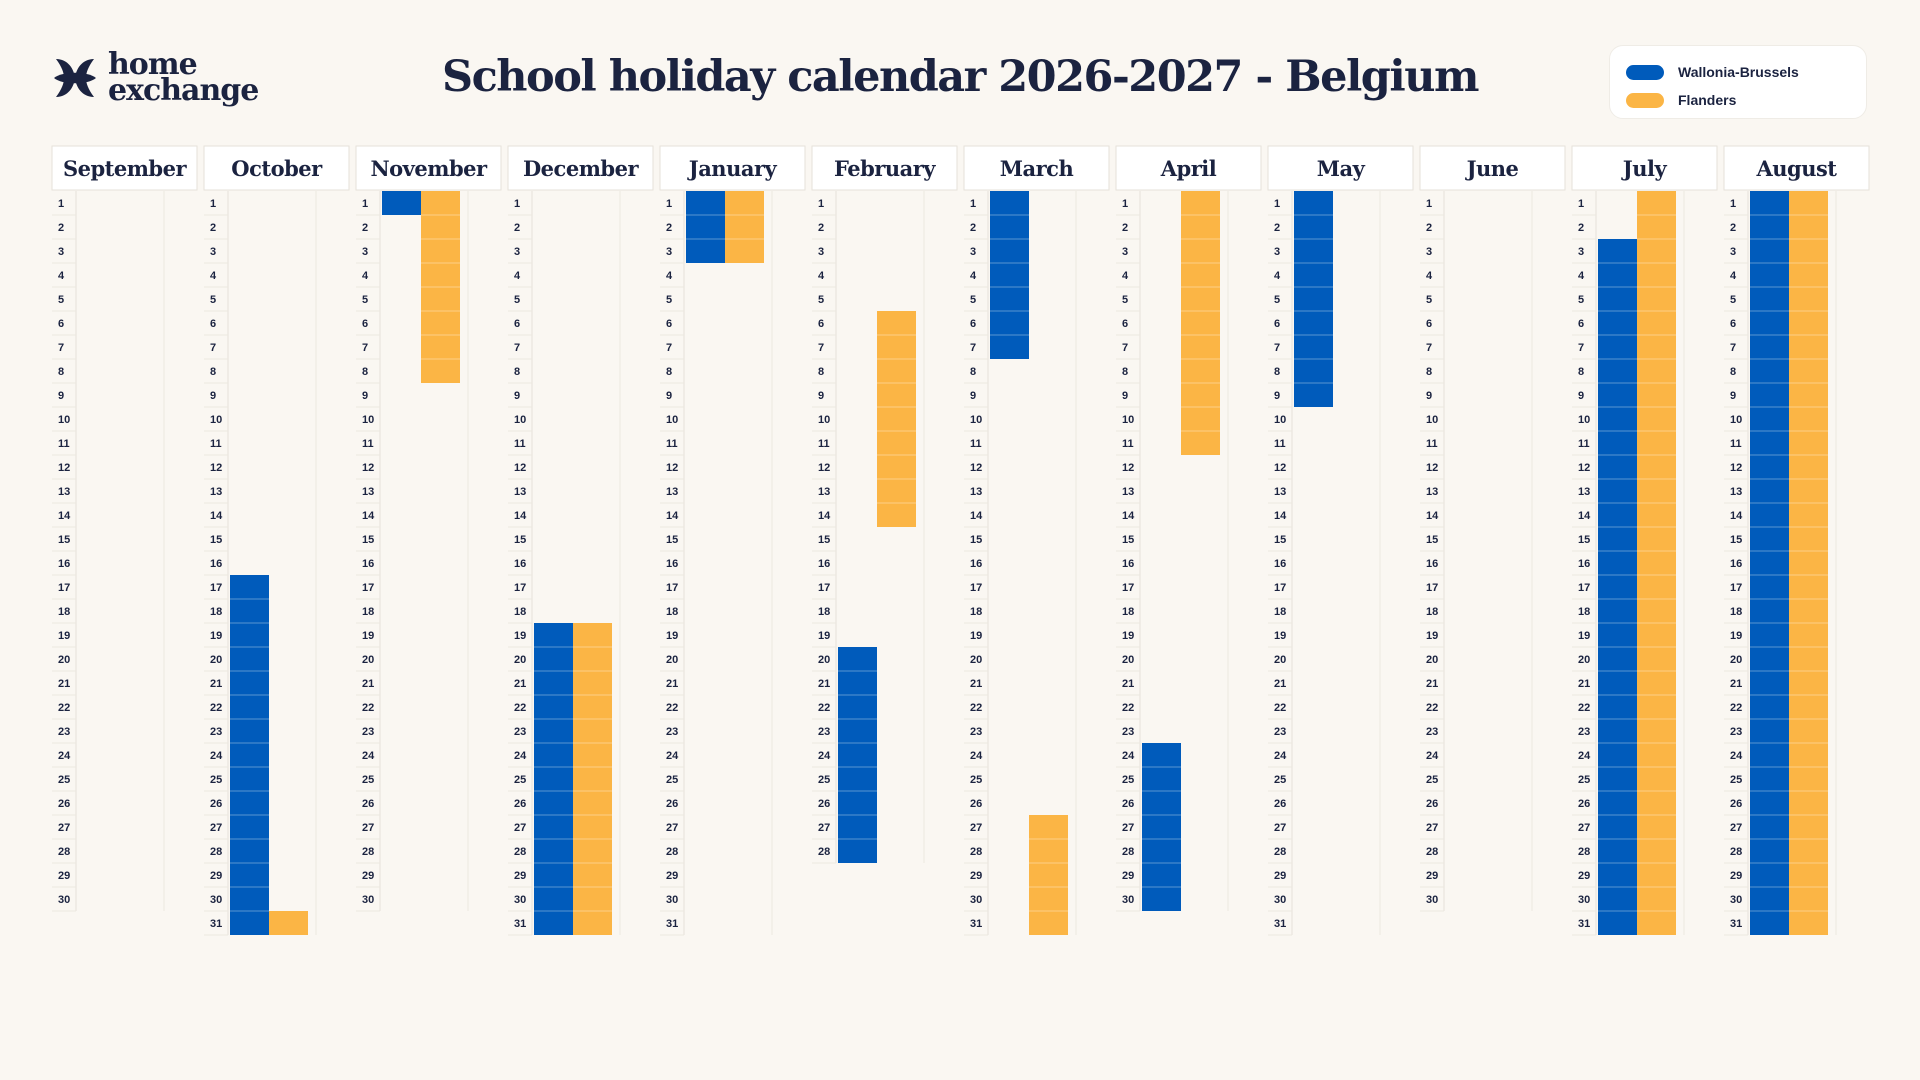  What do you see at coordinates (976, 732) in the screenshot?
I see `day-number: 23` at bounding box center [976, 732].